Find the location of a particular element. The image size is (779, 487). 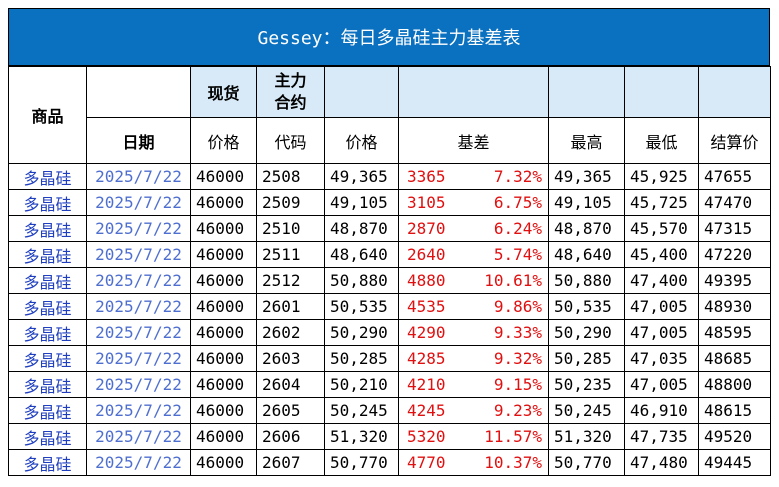

basis-cell: 2640 5.74% is located at coordinates (473, 254).